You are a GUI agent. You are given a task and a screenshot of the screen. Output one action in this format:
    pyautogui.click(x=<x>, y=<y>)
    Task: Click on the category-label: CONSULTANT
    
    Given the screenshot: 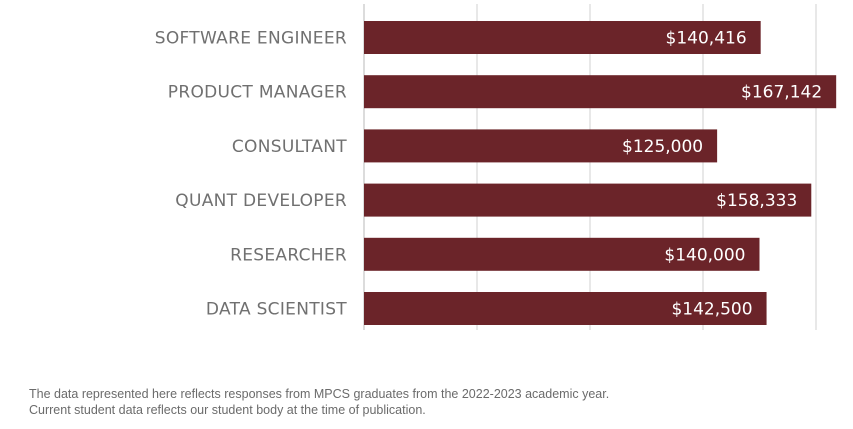 What is the action you would take?
    pyautogui.click(x=289, y=147)
    